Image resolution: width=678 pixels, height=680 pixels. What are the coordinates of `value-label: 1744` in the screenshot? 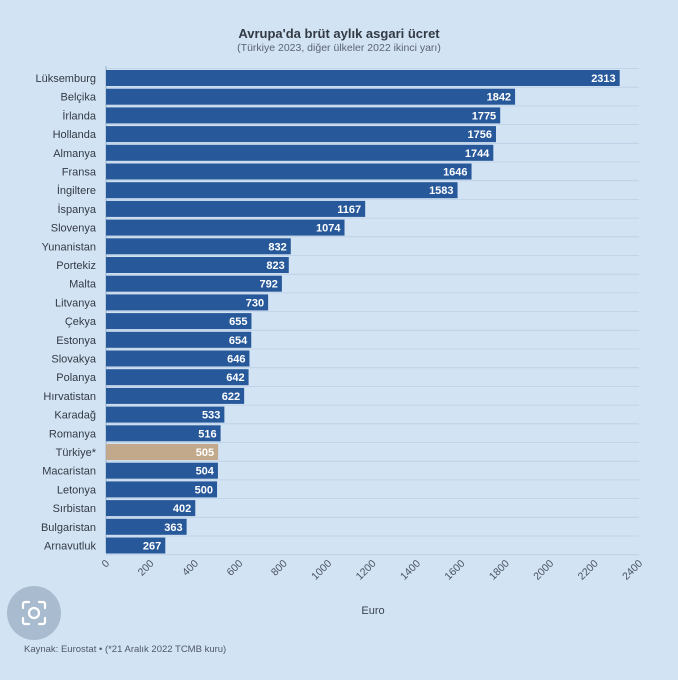 It's located at (477, 154).